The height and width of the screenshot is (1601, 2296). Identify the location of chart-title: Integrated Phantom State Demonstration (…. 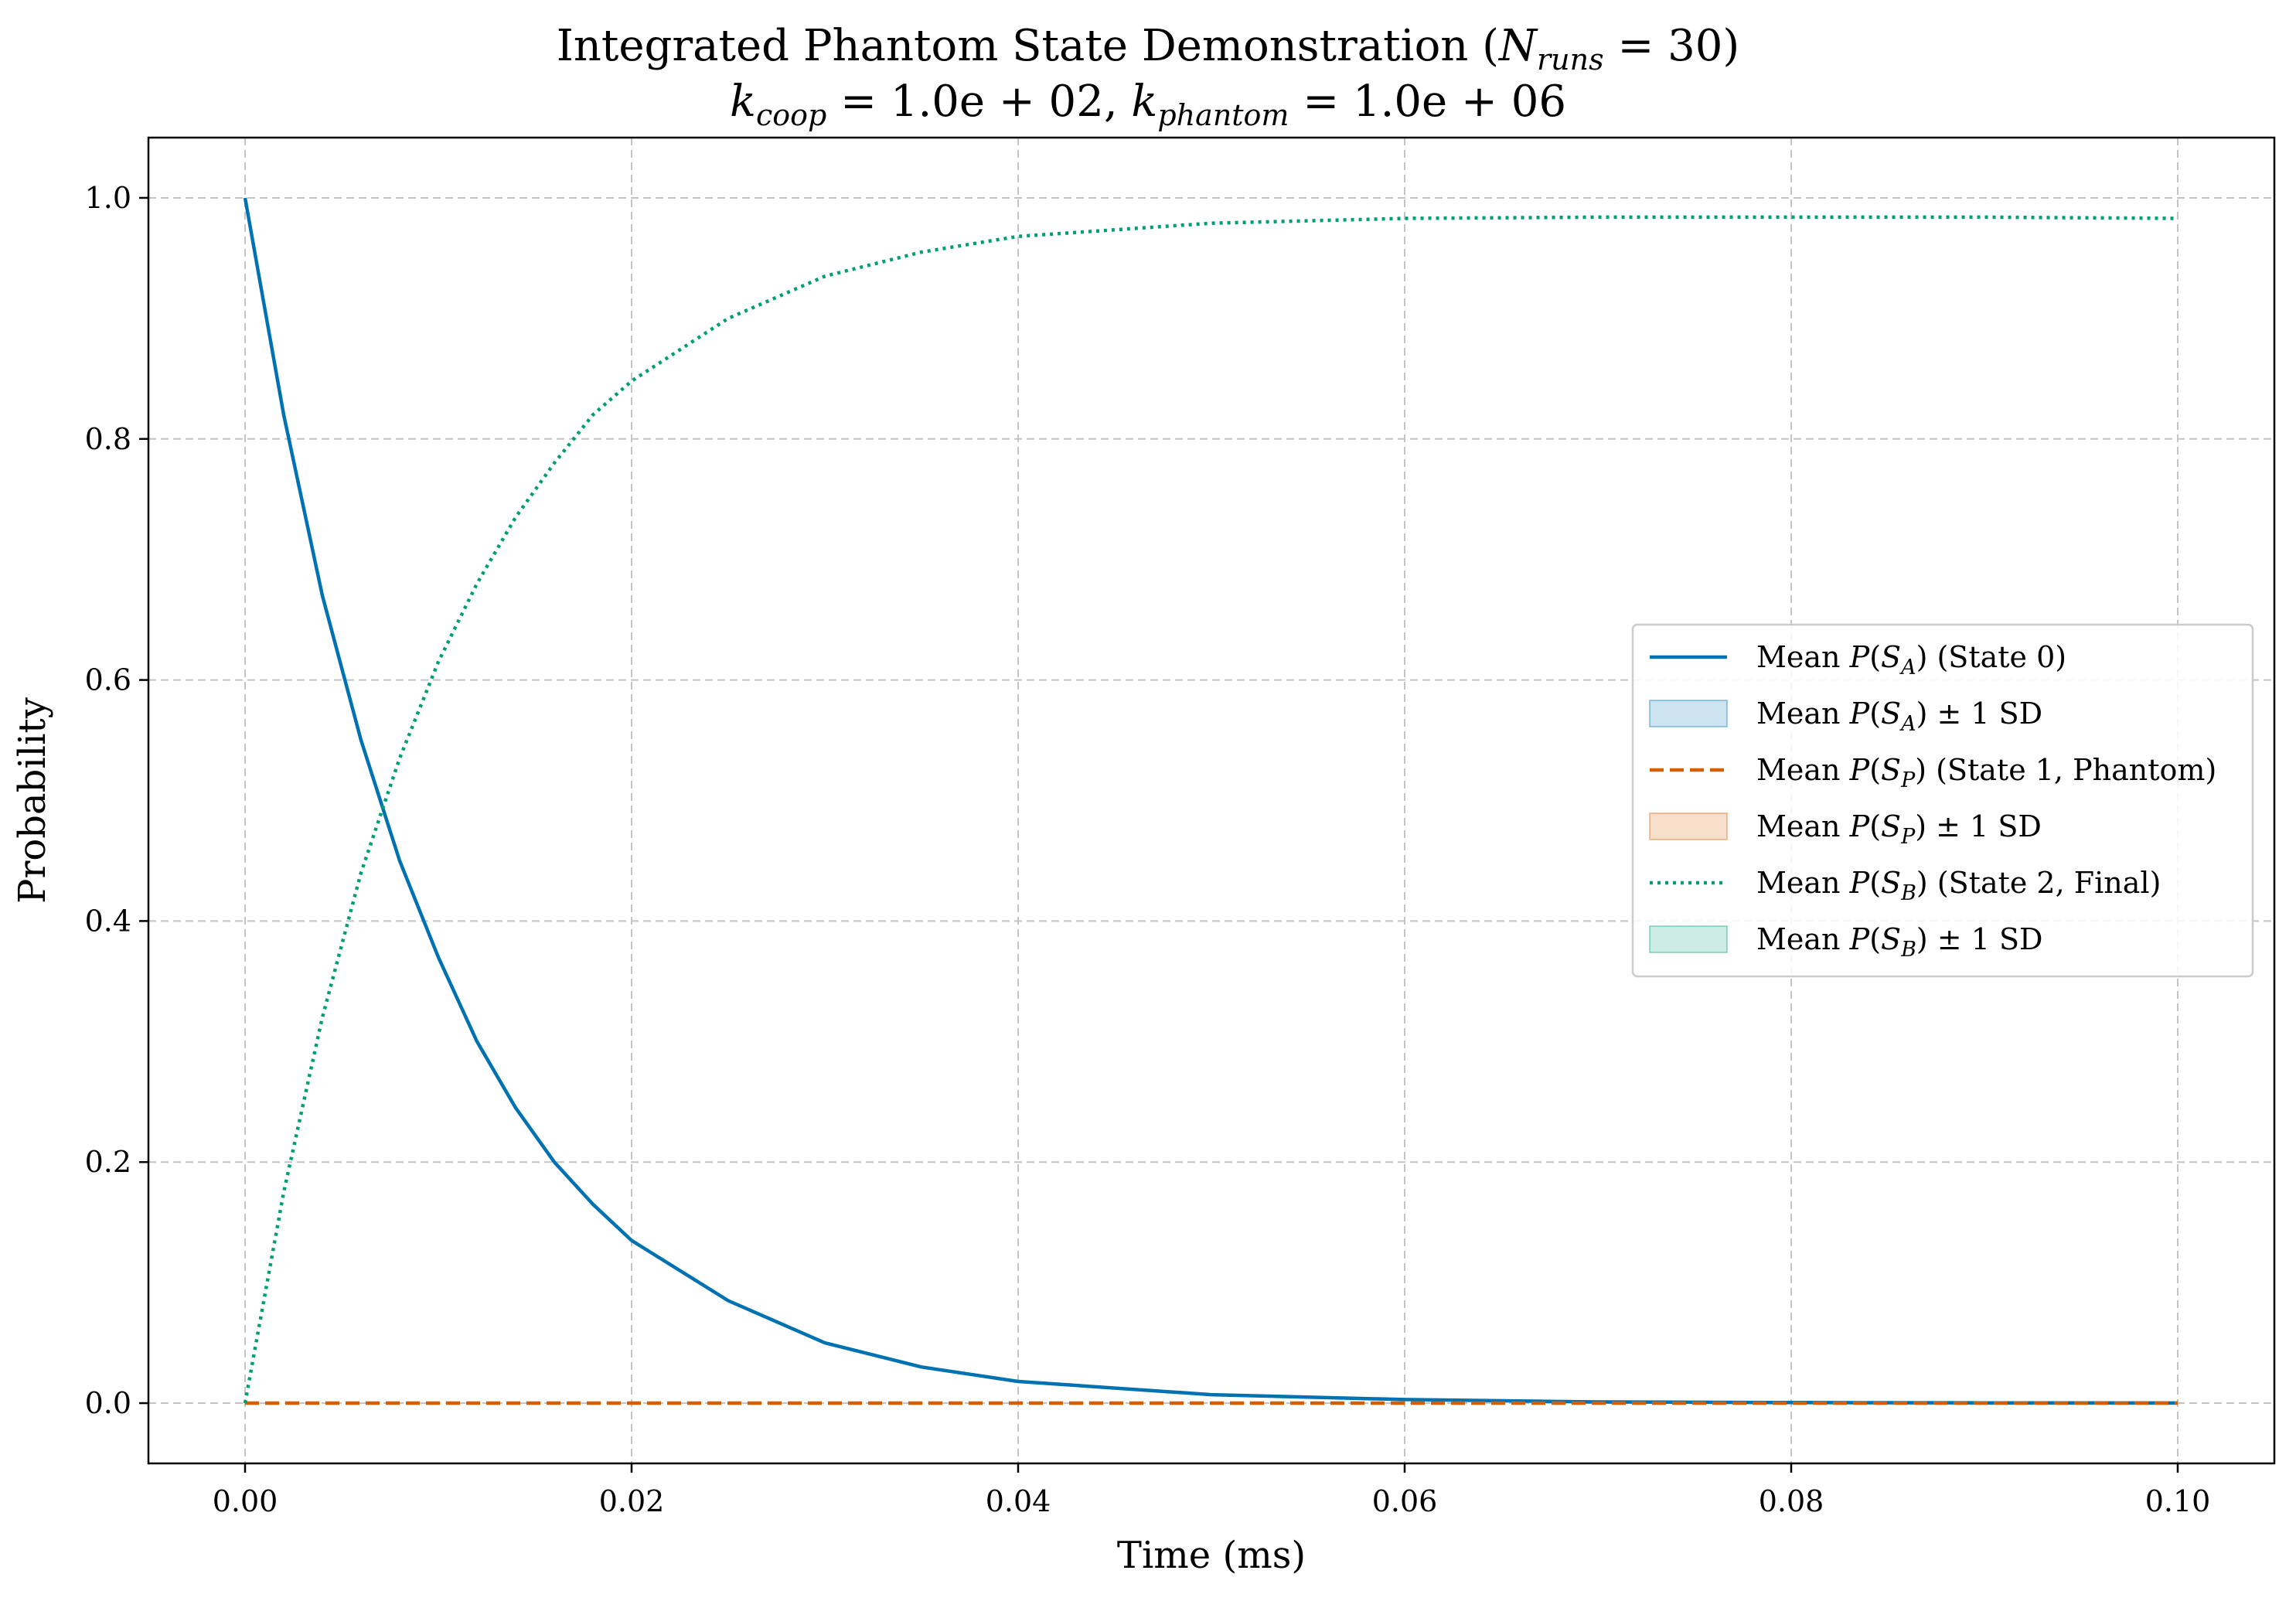
(1148, 76).